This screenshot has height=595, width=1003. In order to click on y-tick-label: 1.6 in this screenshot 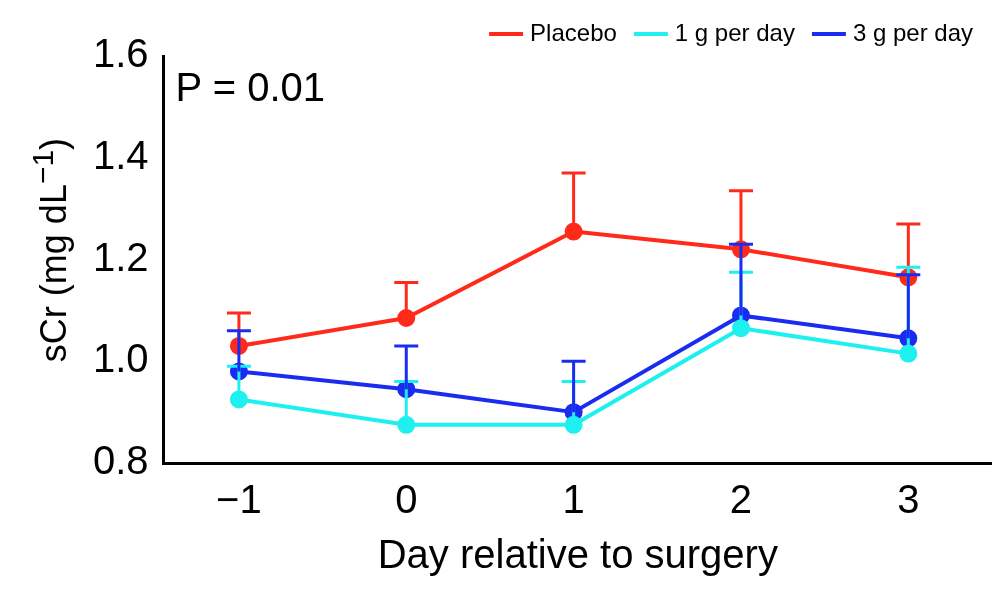, I will do `click(121, 53)`.